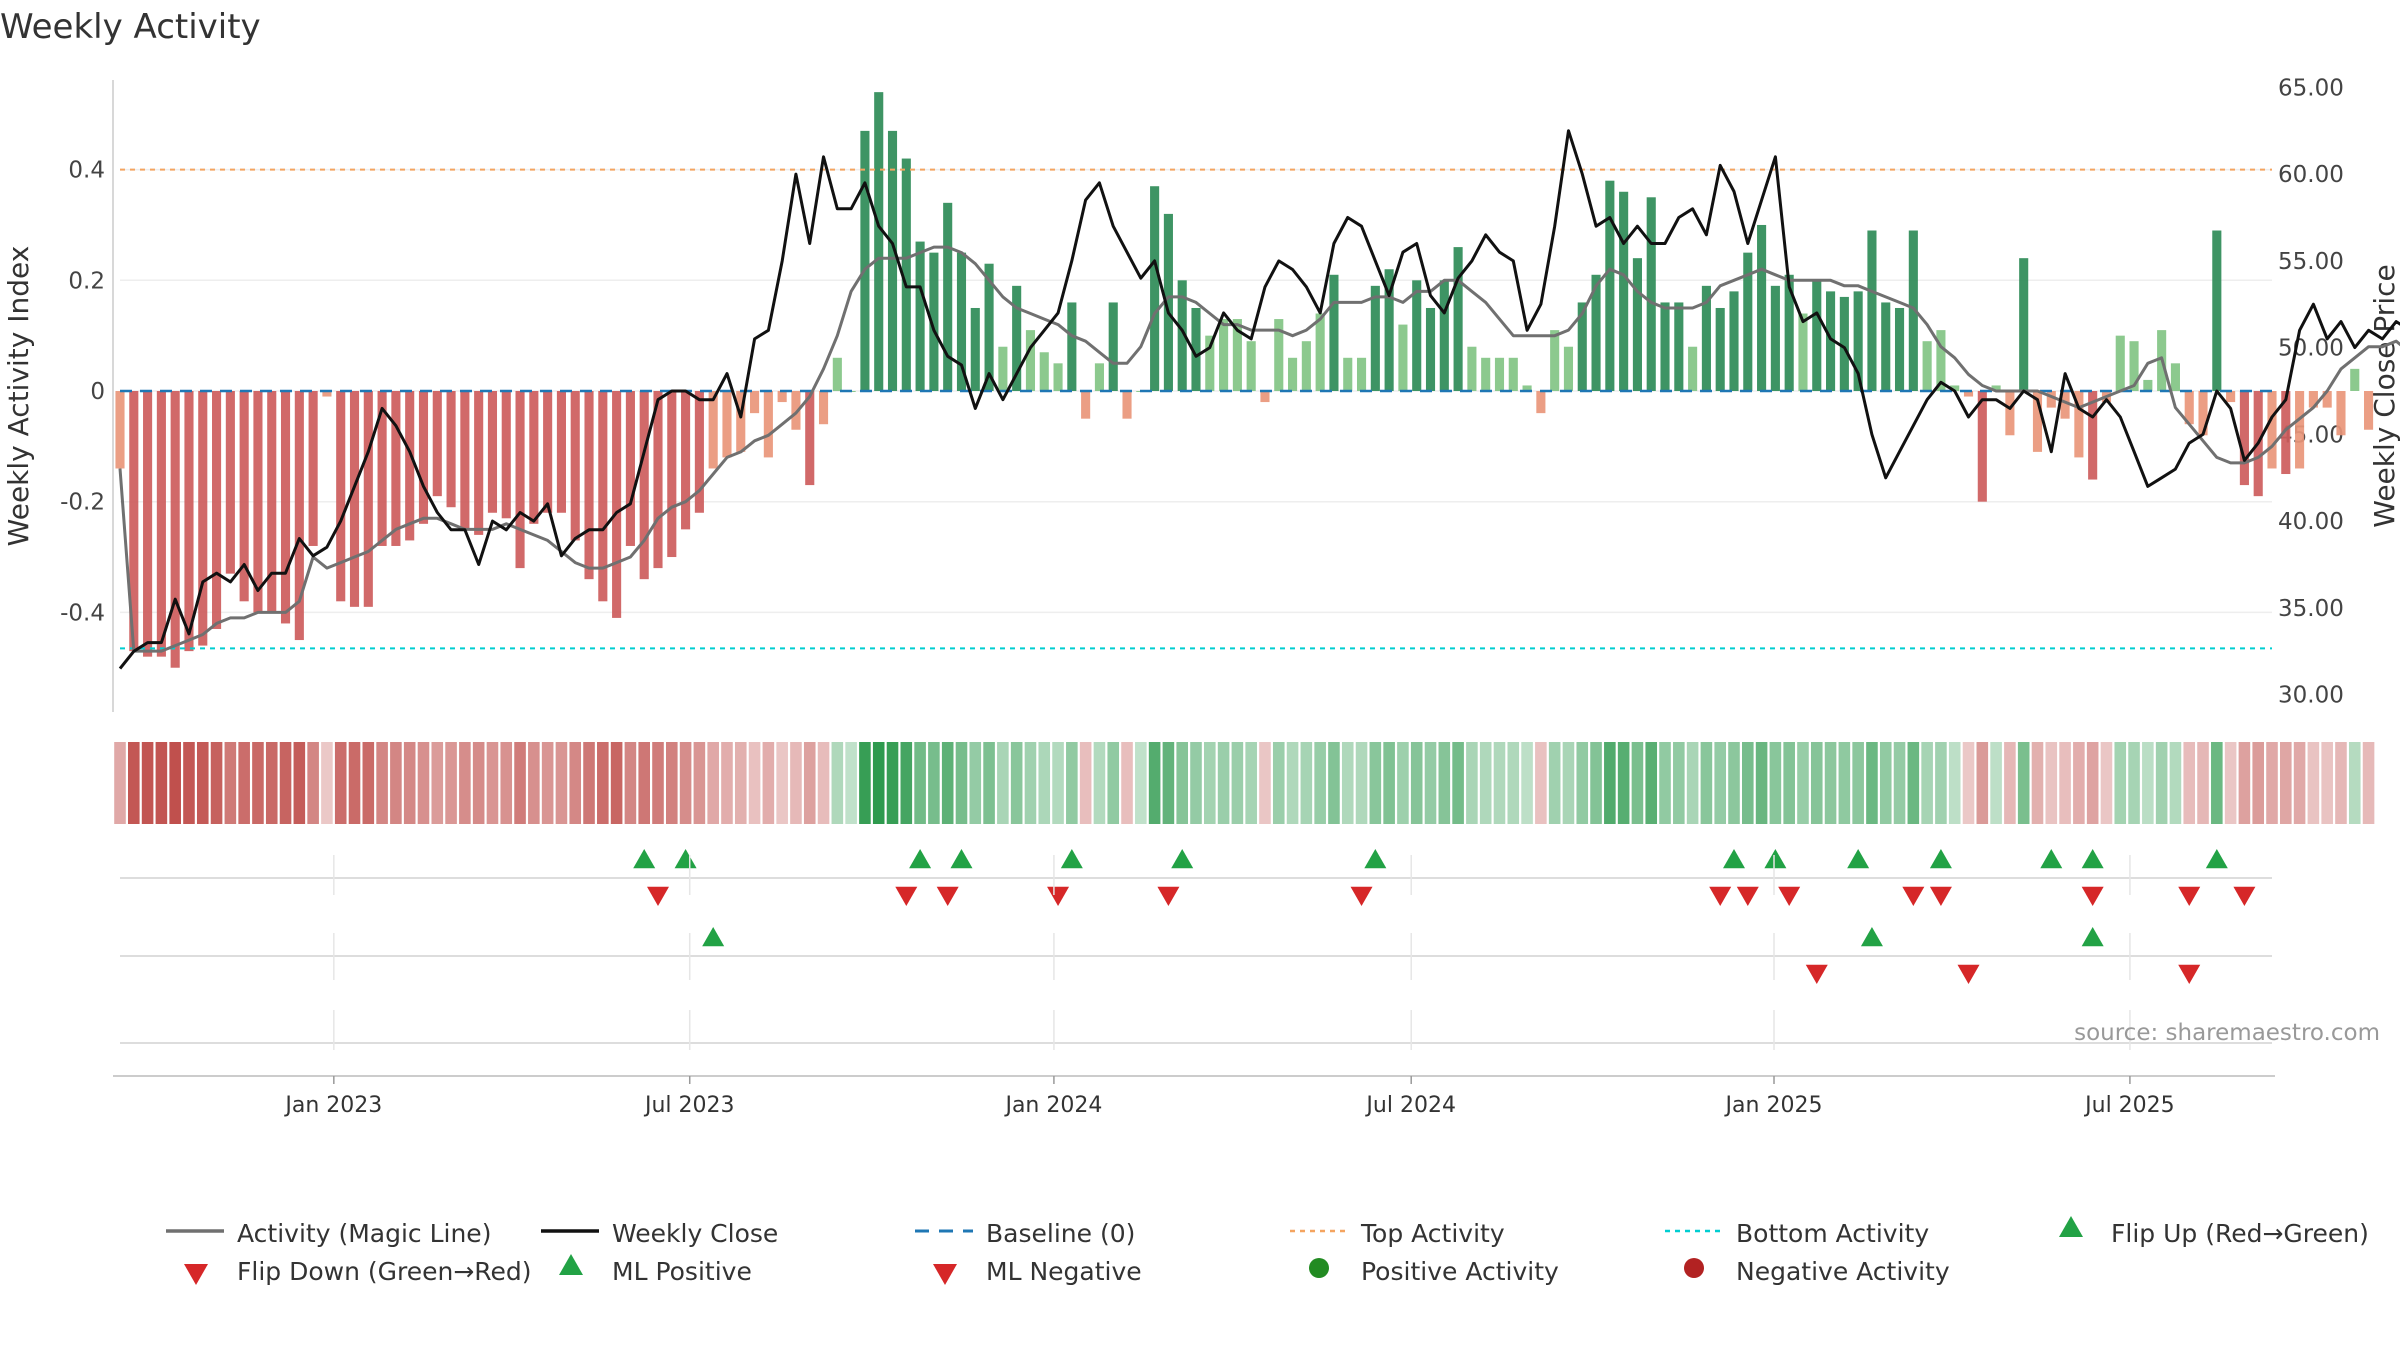 This screenshot has height=1354, width=2400. What do you see at coordinates (2311, 696) in the screenshot?
I see `y2-tick-label: 30.00` at bounding box center [2311, 696].